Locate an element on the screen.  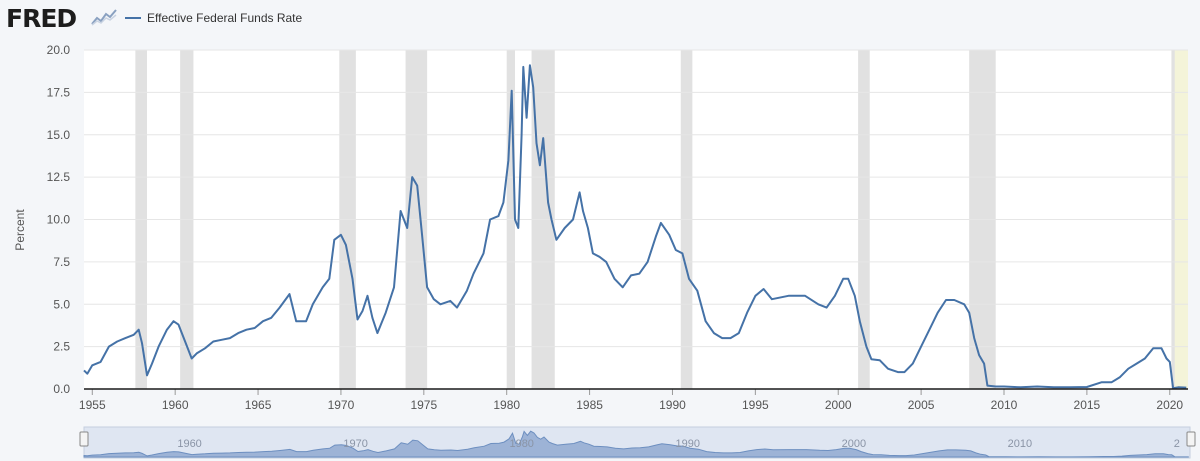
x-tick-label: 1955 is located at coordinates (92, 405).